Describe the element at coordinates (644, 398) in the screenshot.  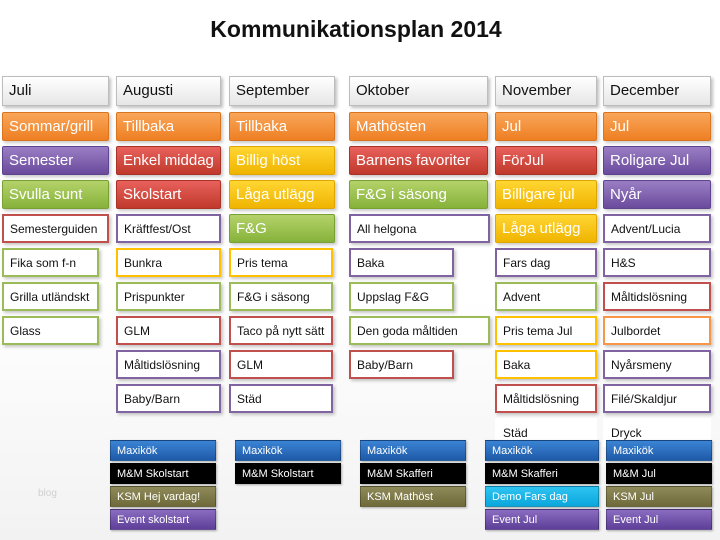
I see `item-label: Filé/Skaldjur` at that location.